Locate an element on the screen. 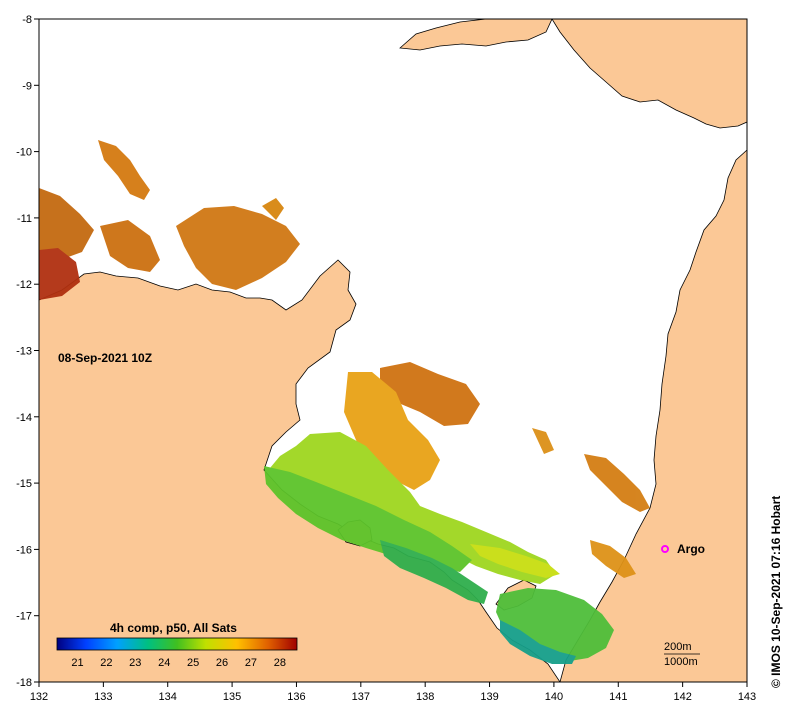 This screenshot has width=791, height=716. colorbar-title: 4h comp, p50, All Sats is located at coordinates (173, 628).